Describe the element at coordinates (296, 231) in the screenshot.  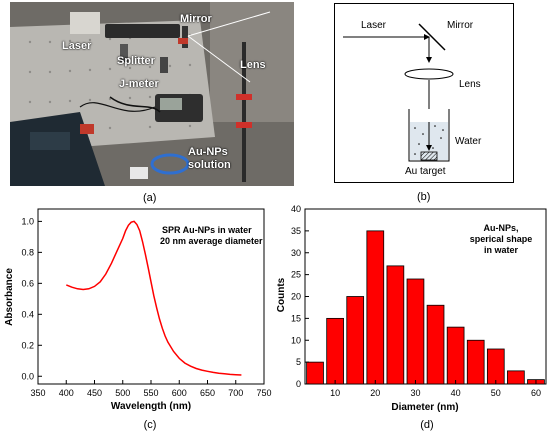
I see `chart-d-ytick-label: 35` at that location.